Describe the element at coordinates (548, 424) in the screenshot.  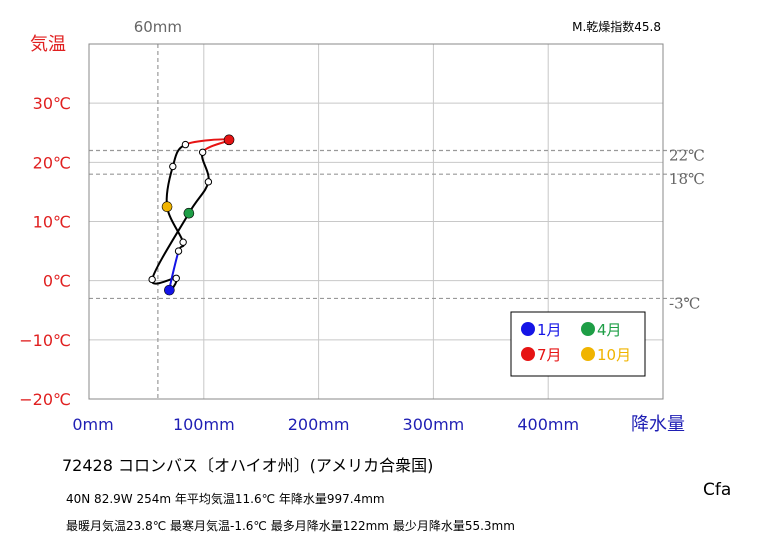
I see `x-tick-label: 400mm` at that location.